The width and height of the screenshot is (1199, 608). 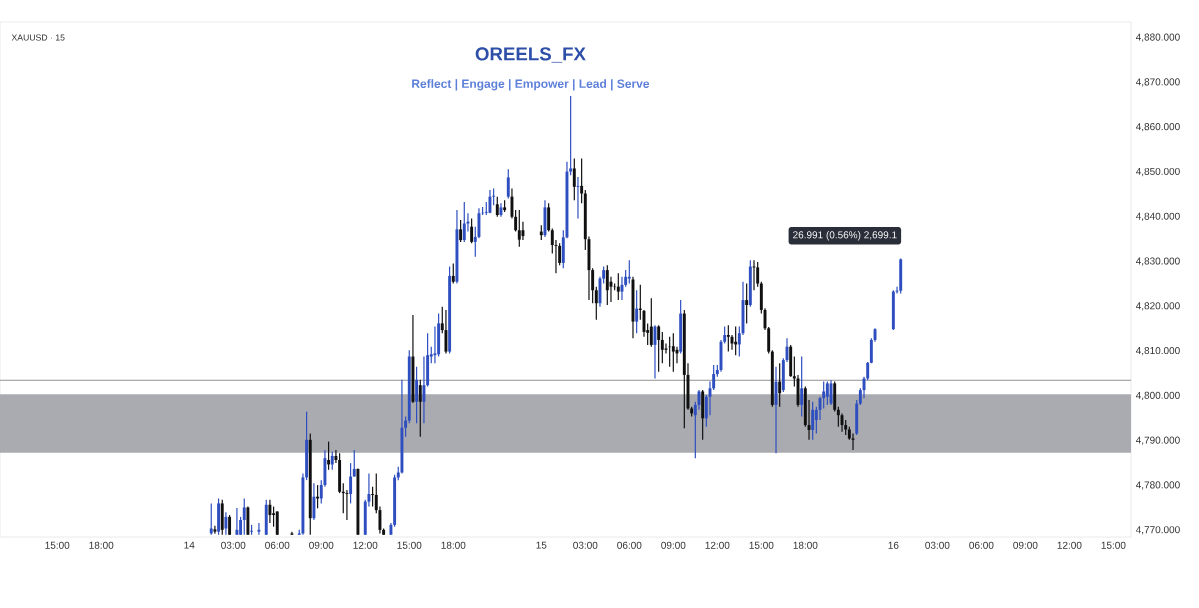 What do you see at coordinates (893, 545) in the screenshot?
I see `x-tick-label: 16` at bounding box center [893, 545].